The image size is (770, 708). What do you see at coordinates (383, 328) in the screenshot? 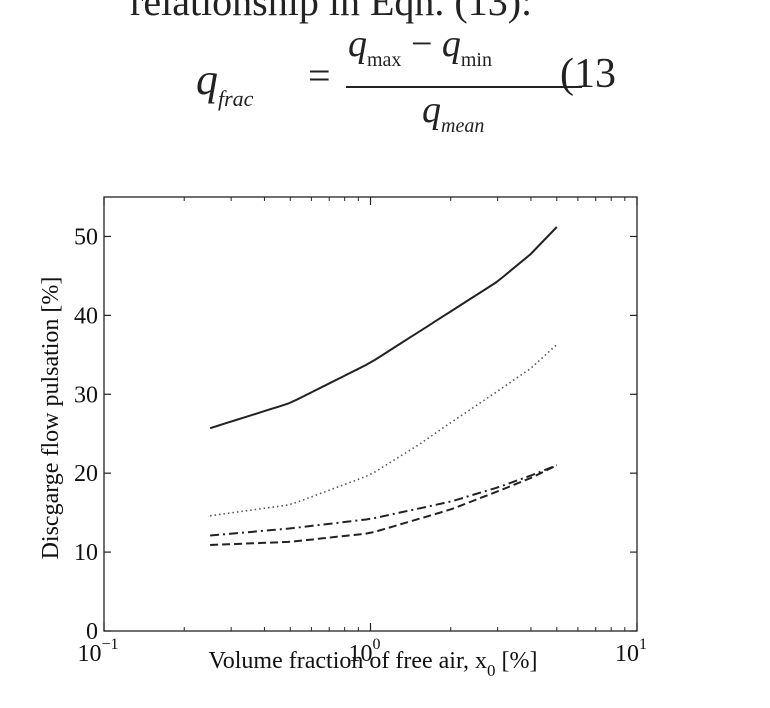
I see `series-line-solid` at bounding box center [383, 328].